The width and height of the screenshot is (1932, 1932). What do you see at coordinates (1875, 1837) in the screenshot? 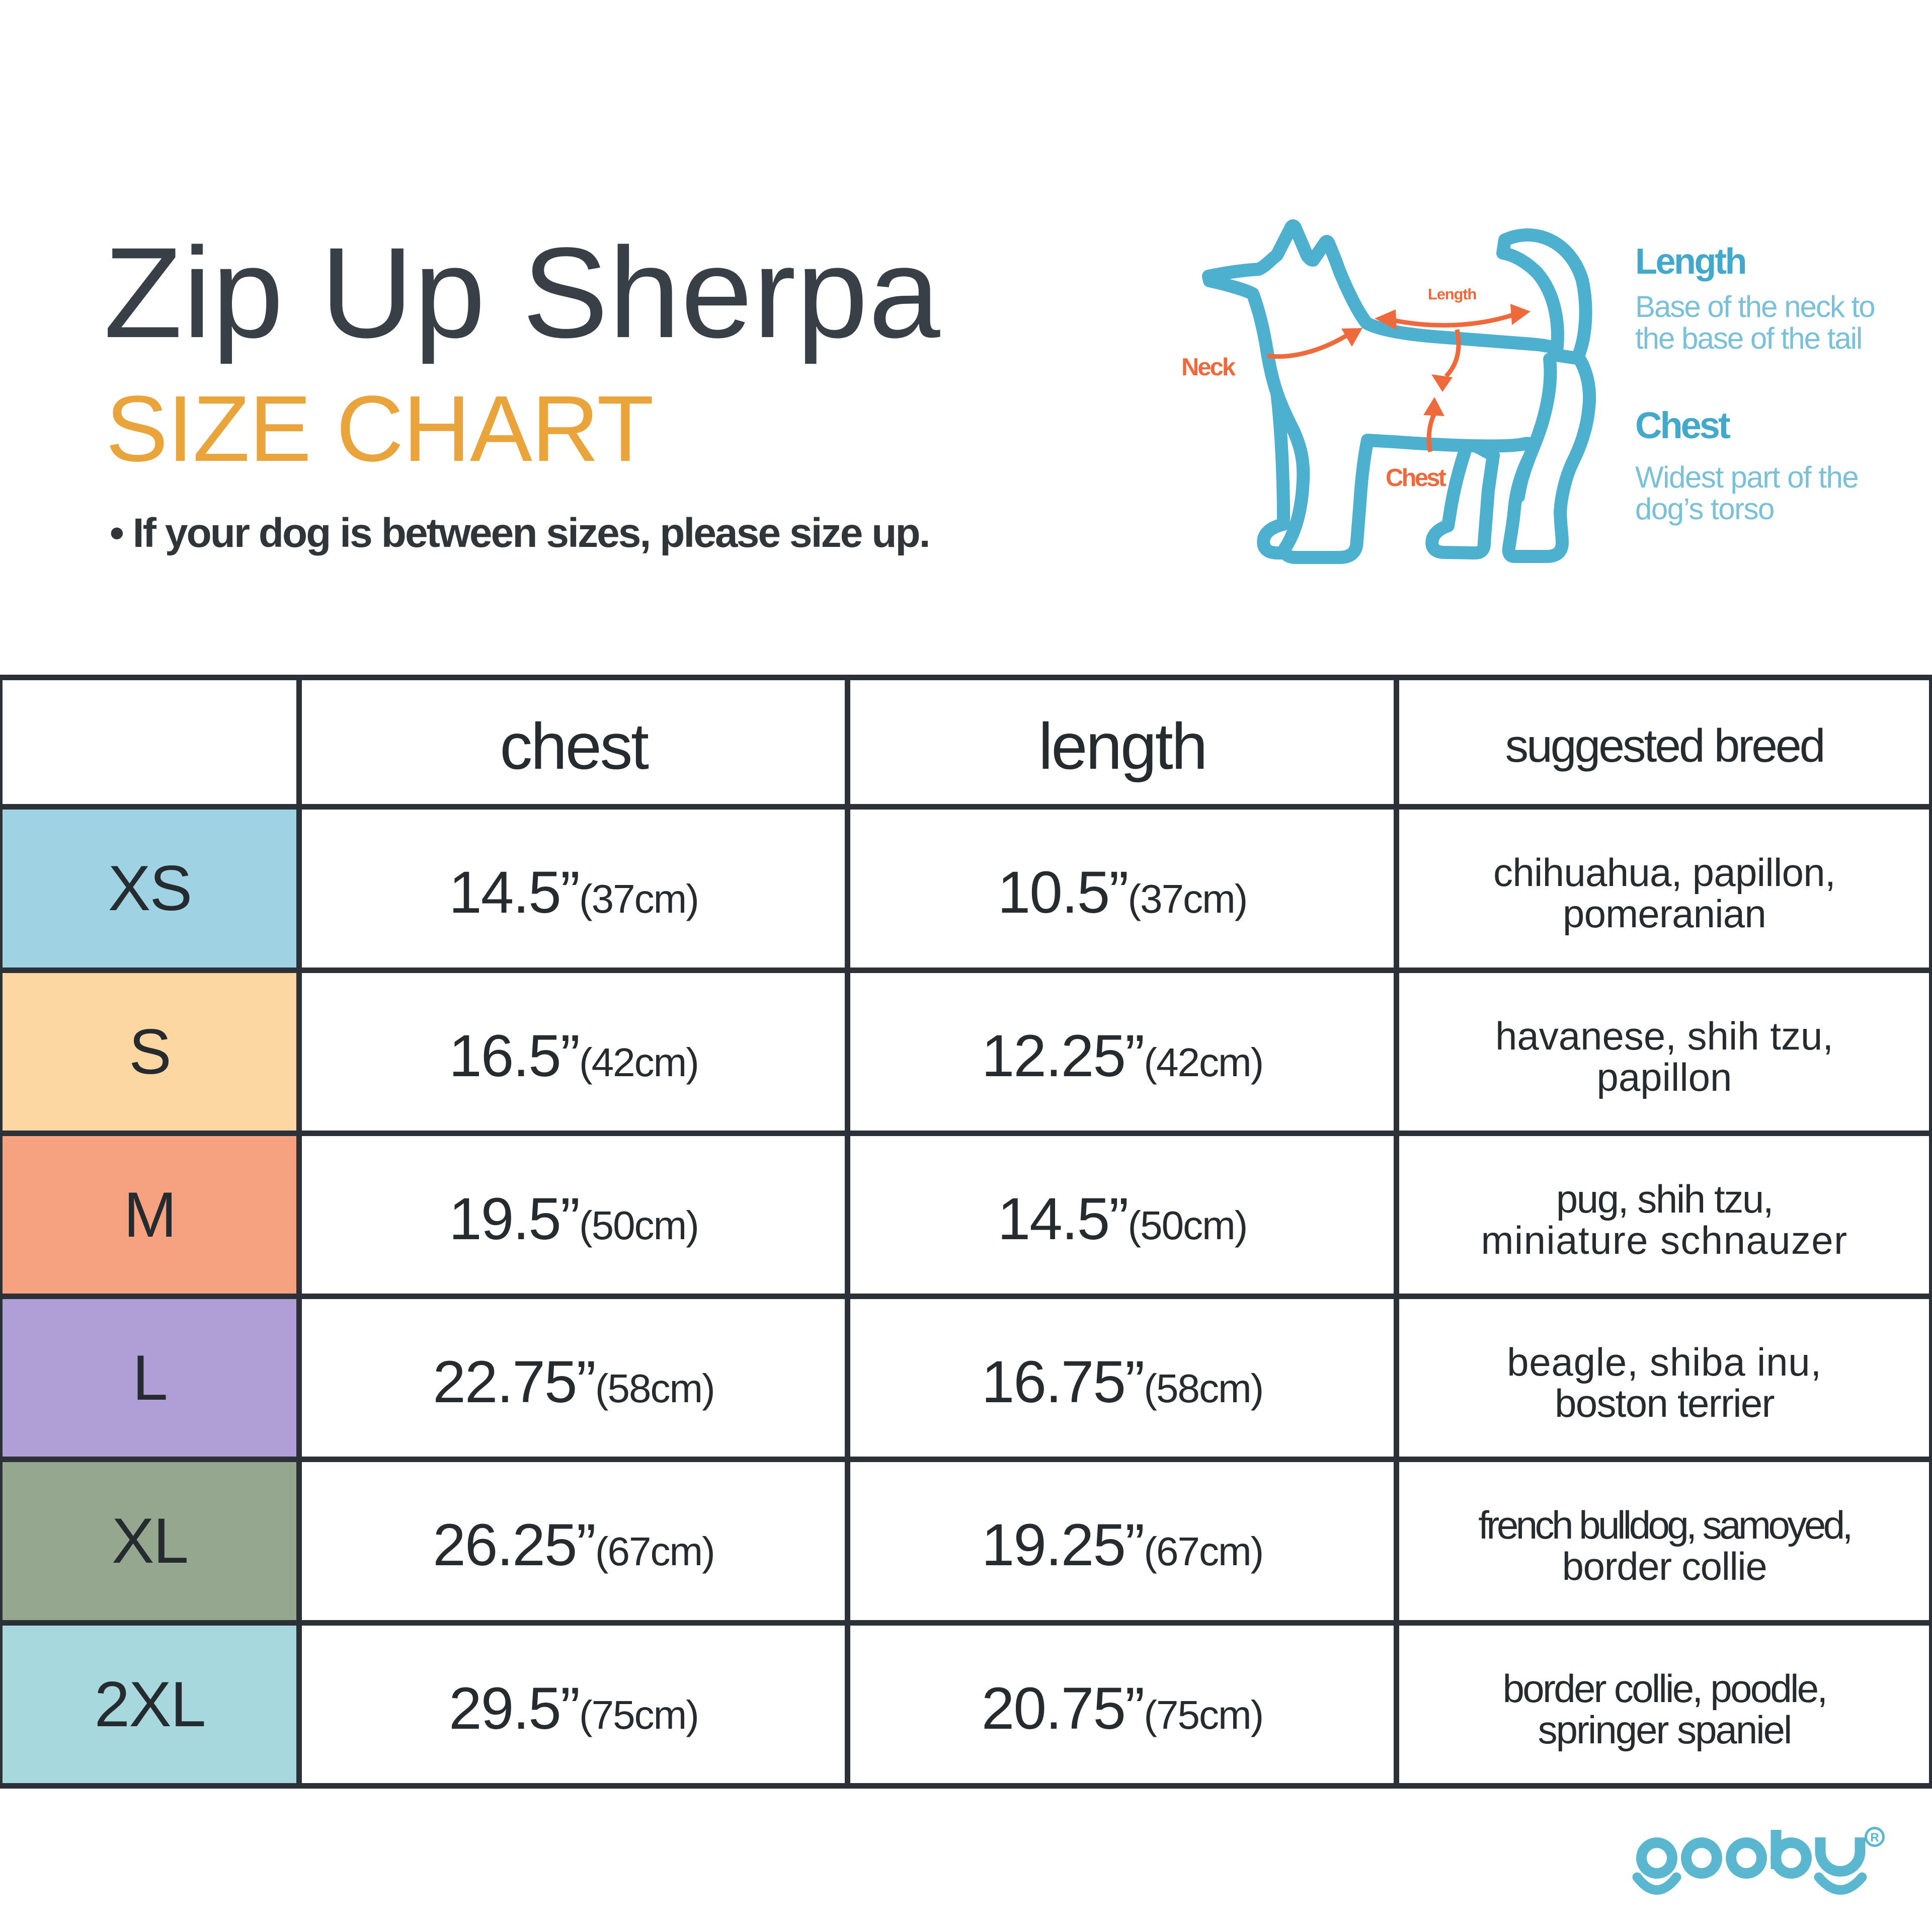
I see `svg-text: R` at bounding box center [1875, 1837].